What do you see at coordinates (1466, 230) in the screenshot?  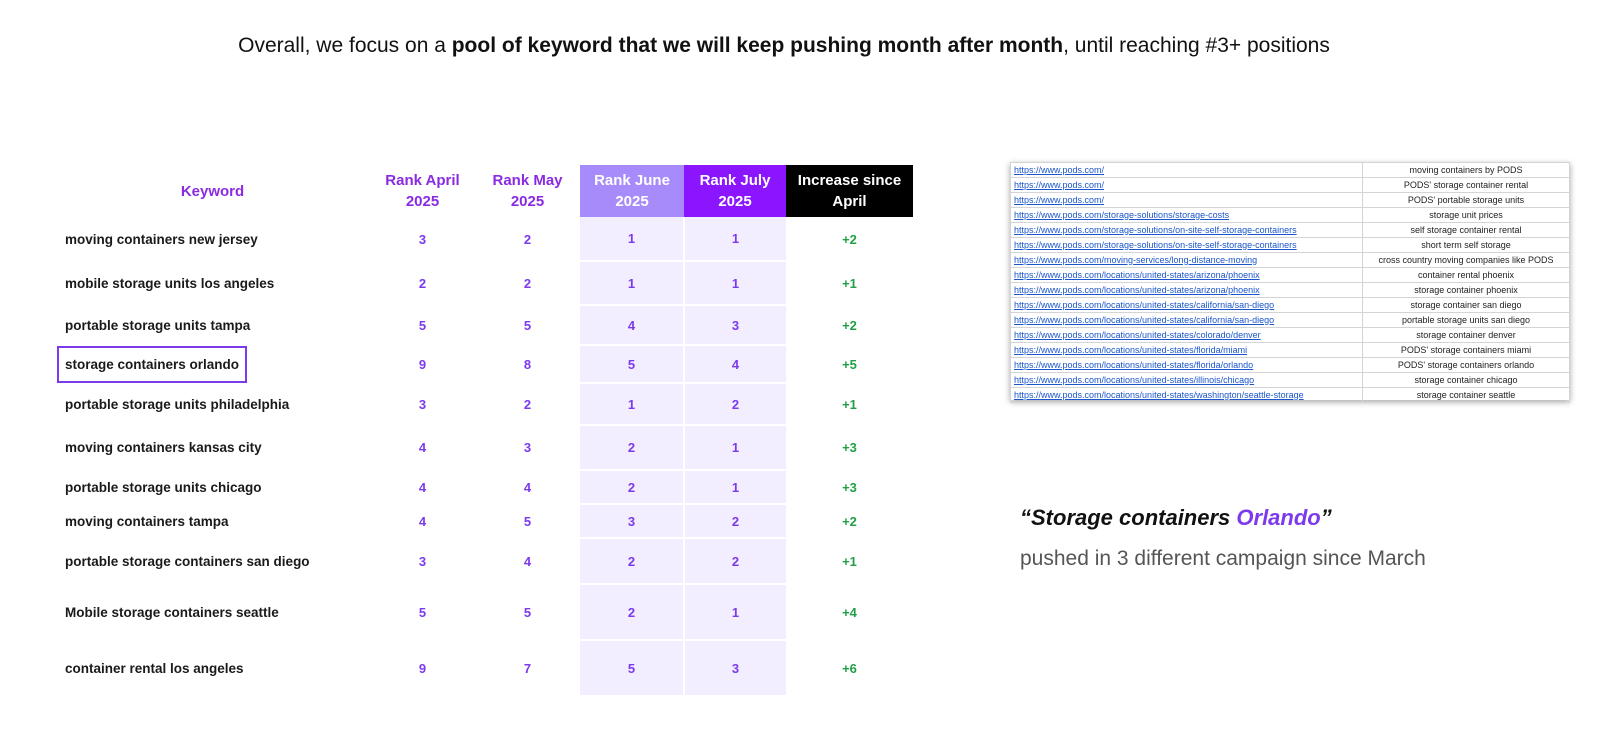 I see `url-keyword: self storage container rental` at bounding box center [1466, 230].